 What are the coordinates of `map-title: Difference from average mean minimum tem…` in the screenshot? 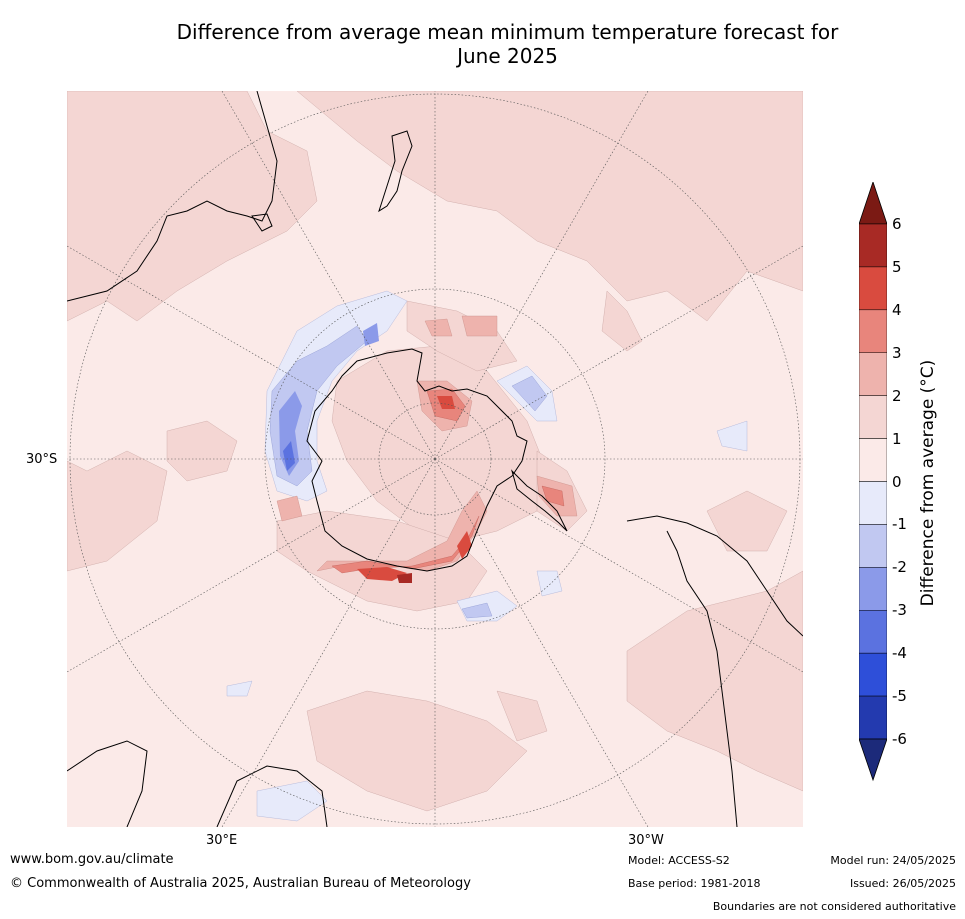 It's located at (482, 44).